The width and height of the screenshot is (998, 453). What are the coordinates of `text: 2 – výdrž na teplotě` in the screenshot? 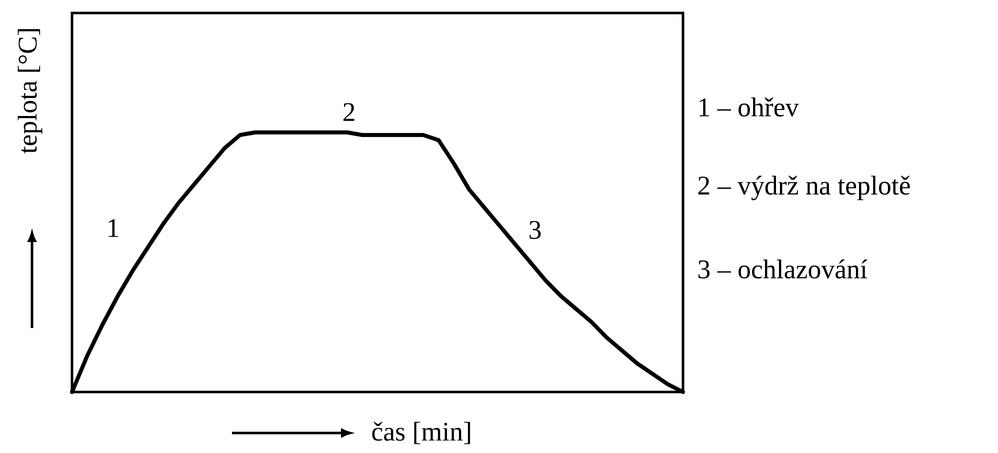 It's located at (804, 188).